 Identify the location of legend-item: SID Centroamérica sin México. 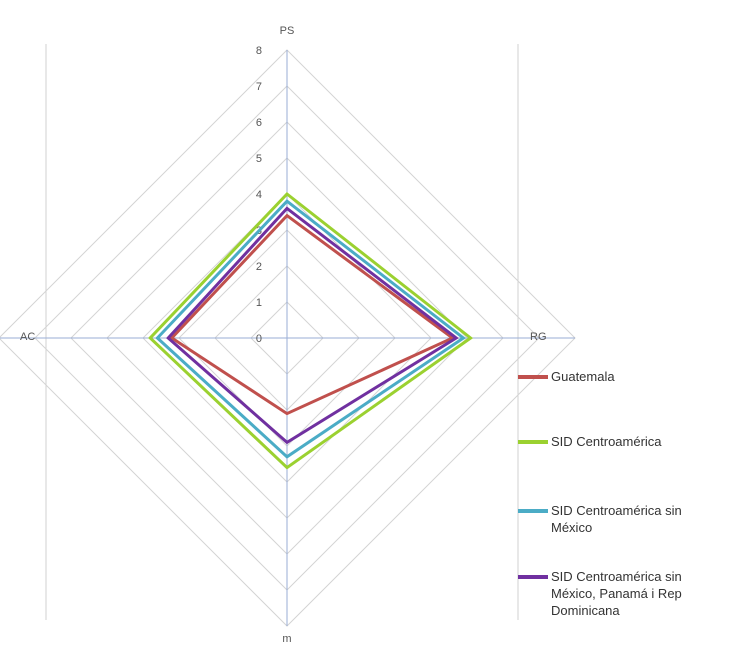
(622, 519).